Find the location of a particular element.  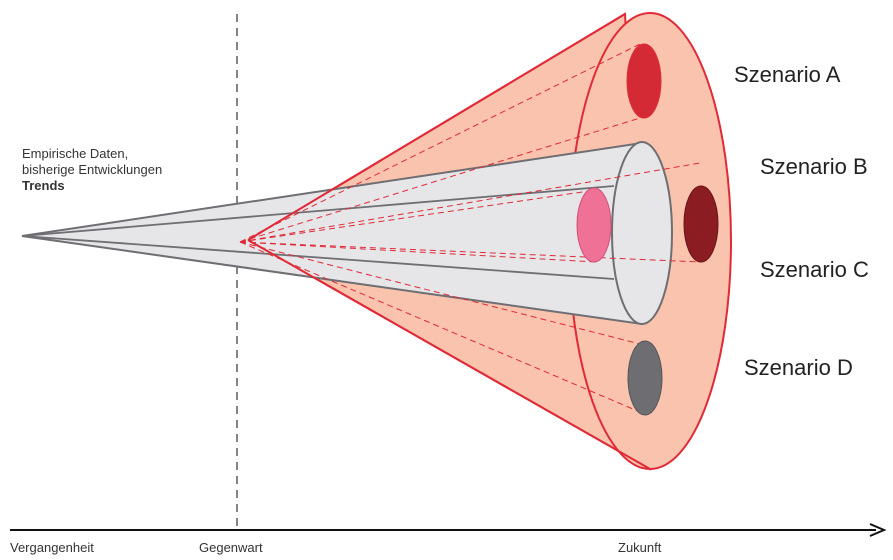

axis-label-past: Vergangenheit is located at coordinates (52, 547).